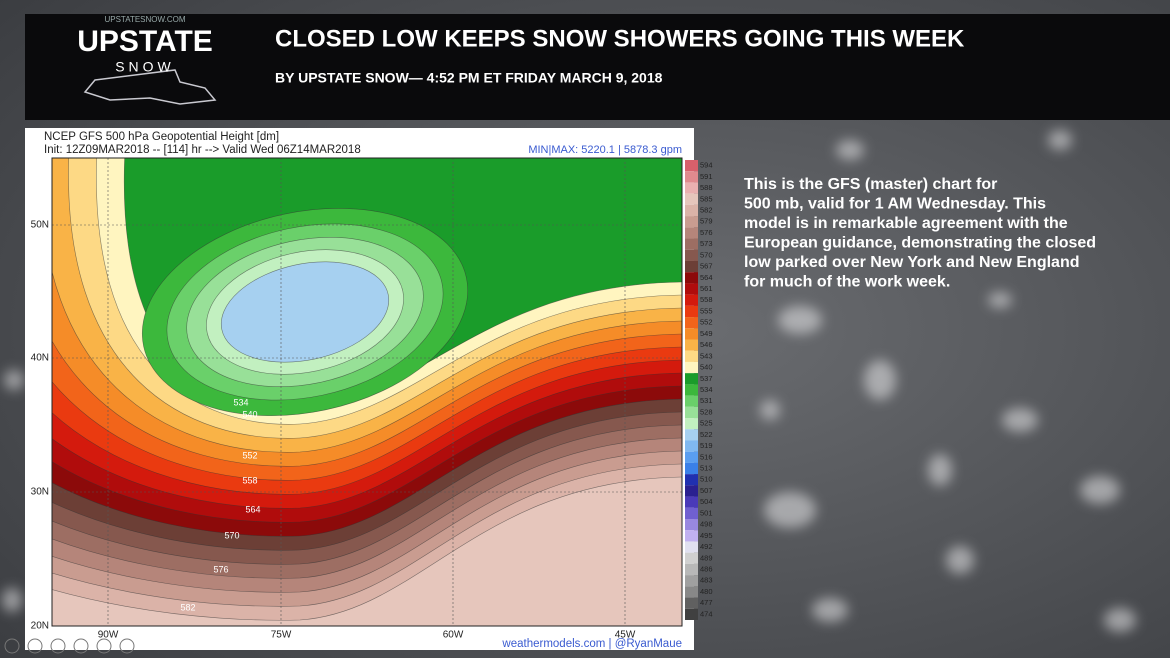 Image resolution: width=1170 pixels, height=658 pixels. Describe the element at coordinates (605, 150) in the screenshot. I see `map-minmax: MIN|MAX: 5220.1 | 5878.3 gpm` at that location.